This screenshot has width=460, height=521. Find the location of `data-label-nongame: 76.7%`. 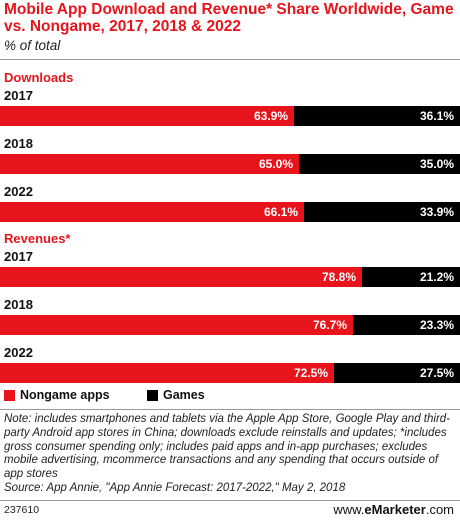

data-label-nongame: 76.7% is located at coordinates (329, 325).